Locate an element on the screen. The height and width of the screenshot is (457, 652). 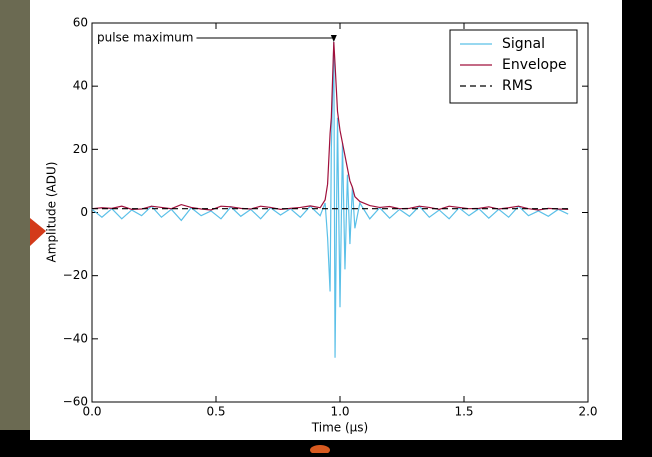
x-tick-label: 0.5 is located at coordinates (215, 412).